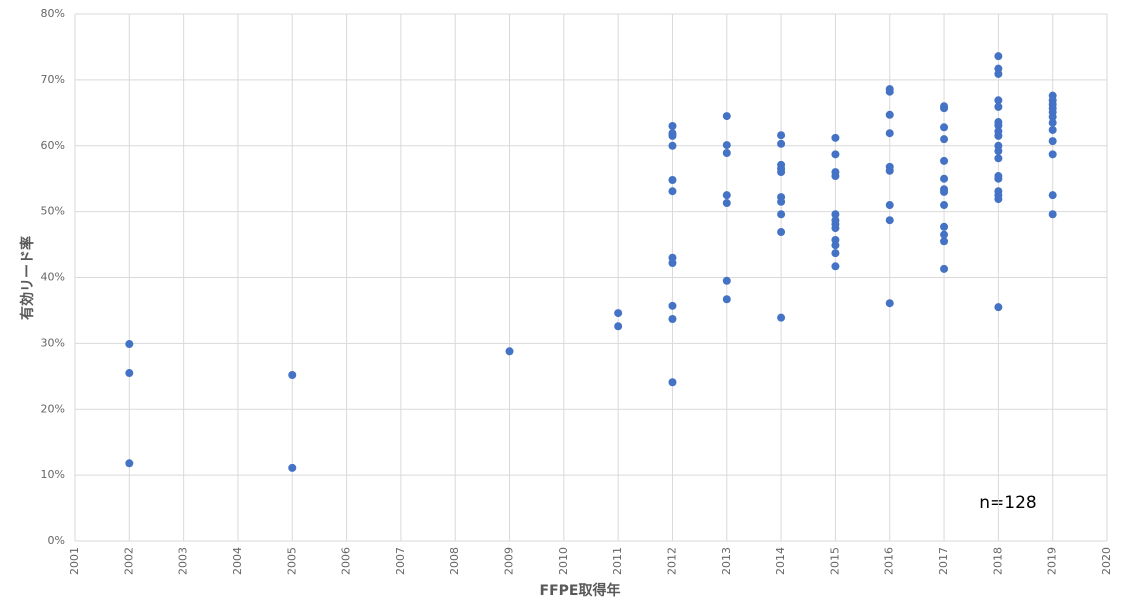 The width and height of the screenshot is (1122, 607). What do you see at coordinates (943, 561) in the screenshot?
I see `x-tick-label: 2017` at bounding box center [943, 561].